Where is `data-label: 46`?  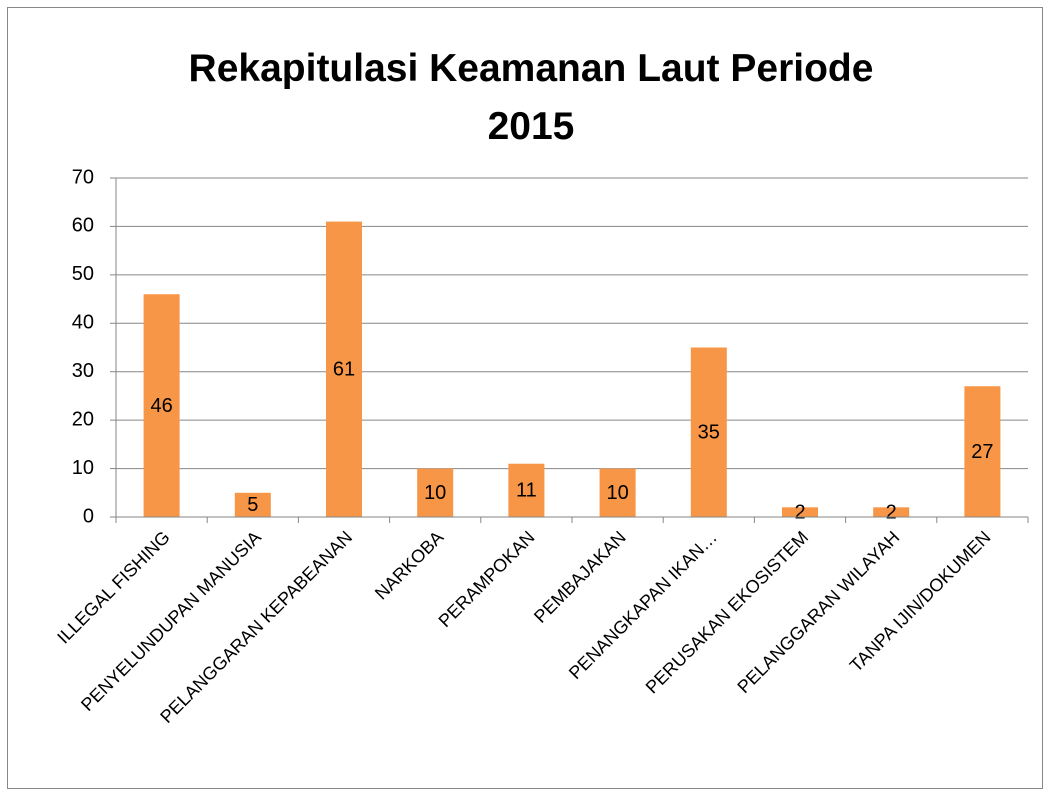
data-label: 46 is located at coordinates (161, 406).